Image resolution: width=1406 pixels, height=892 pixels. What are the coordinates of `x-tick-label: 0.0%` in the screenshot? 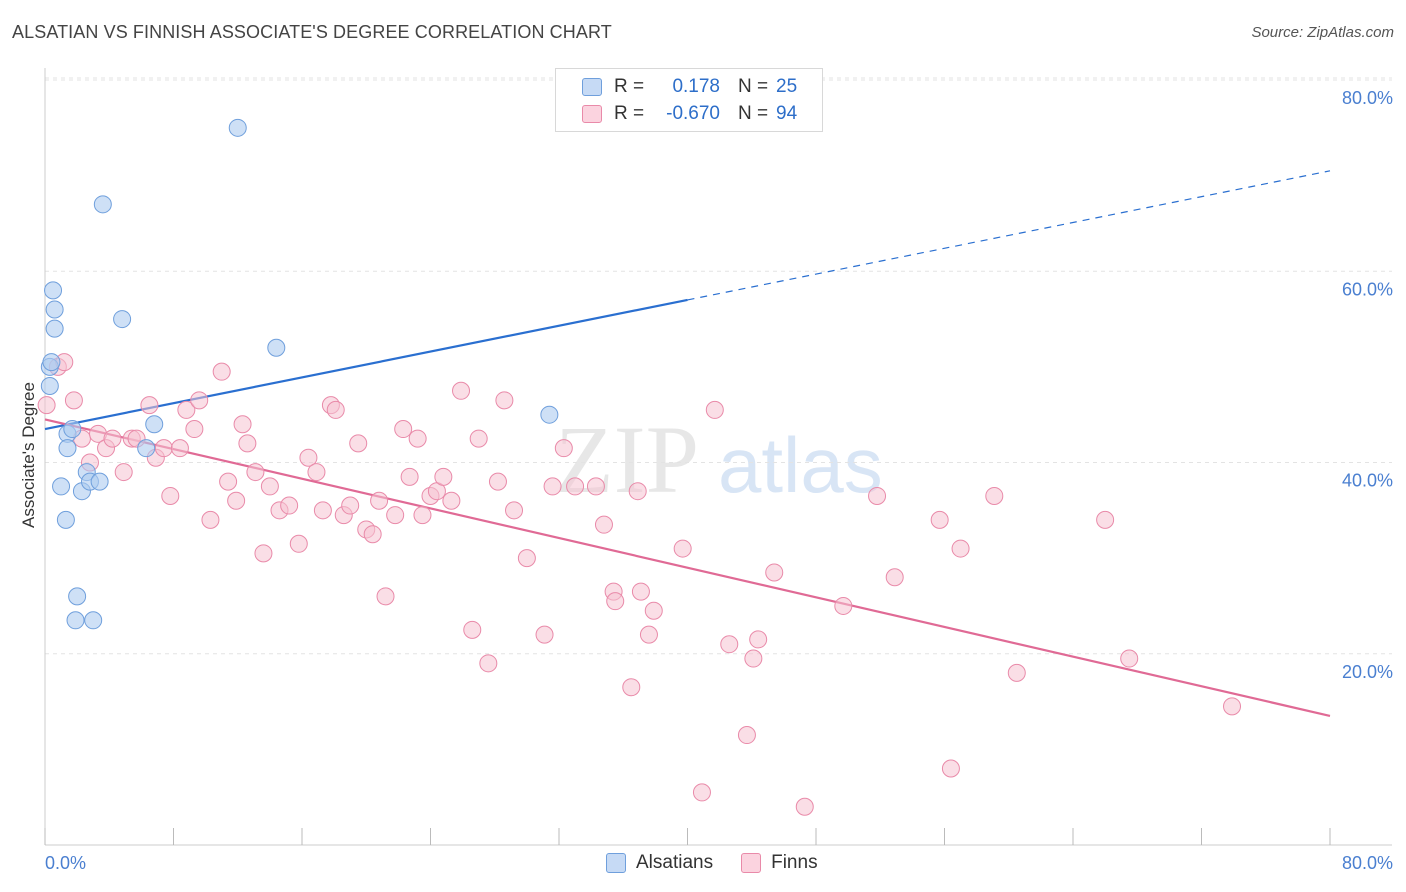 It's located at (65, 863).